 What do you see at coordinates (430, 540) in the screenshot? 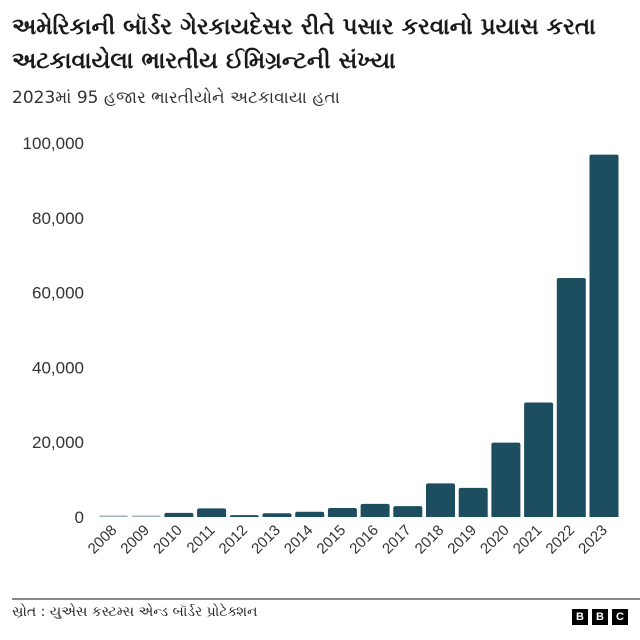
I see `x-tick-label: 2018` at bounding box center [430, 540].